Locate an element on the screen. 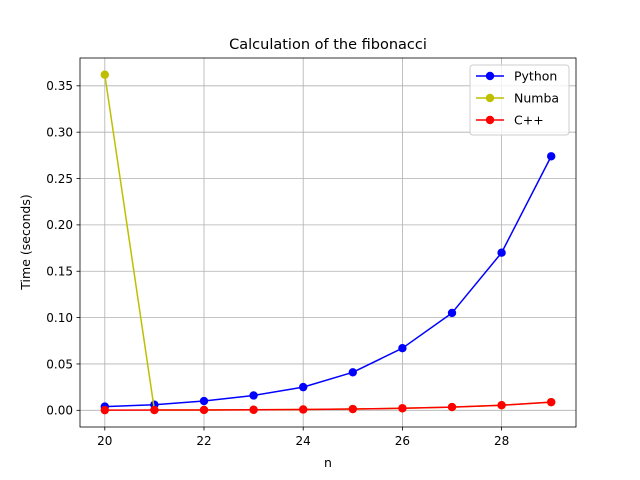  y-tick-label: 0.10 is located at coordinates (59, 318).